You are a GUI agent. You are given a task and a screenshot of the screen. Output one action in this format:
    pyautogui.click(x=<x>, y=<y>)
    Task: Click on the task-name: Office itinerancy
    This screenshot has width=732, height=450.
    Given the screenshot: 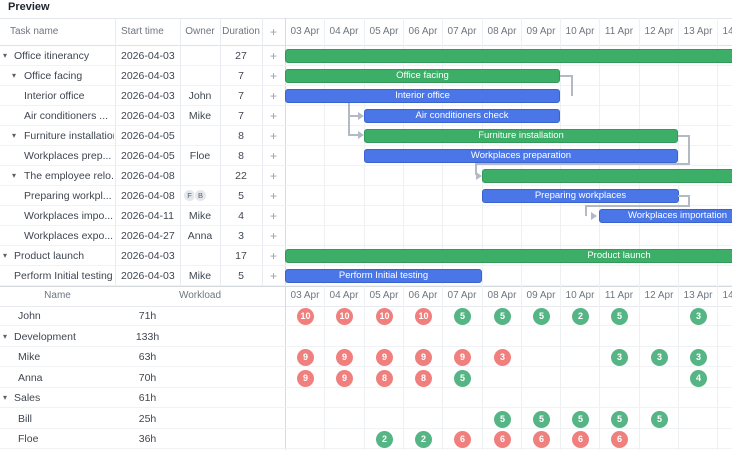 What is the action you would take?
    pyautogui.click(x=52, y=56)
    